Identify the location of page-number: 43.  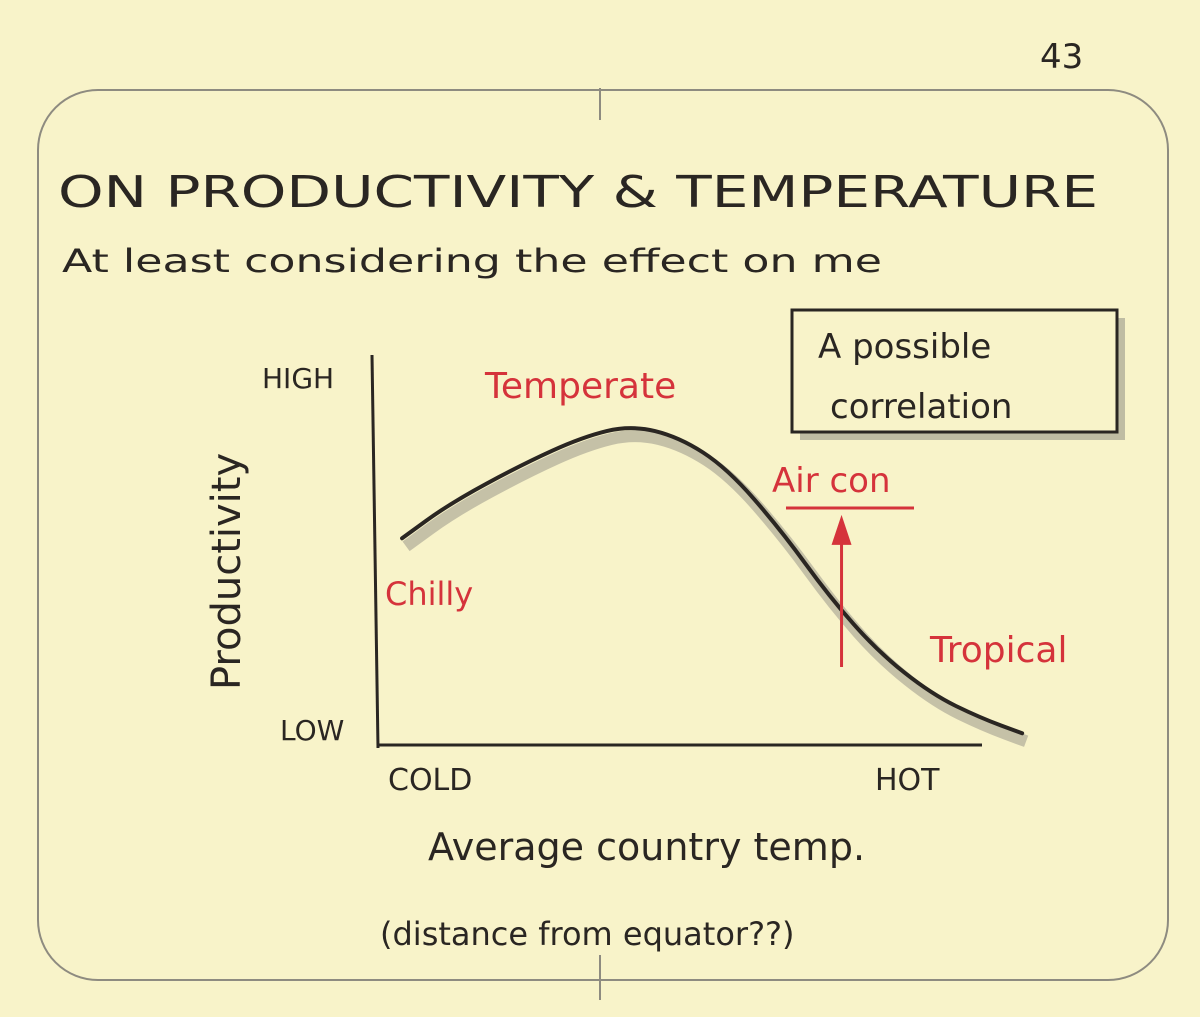
(1061, 57).